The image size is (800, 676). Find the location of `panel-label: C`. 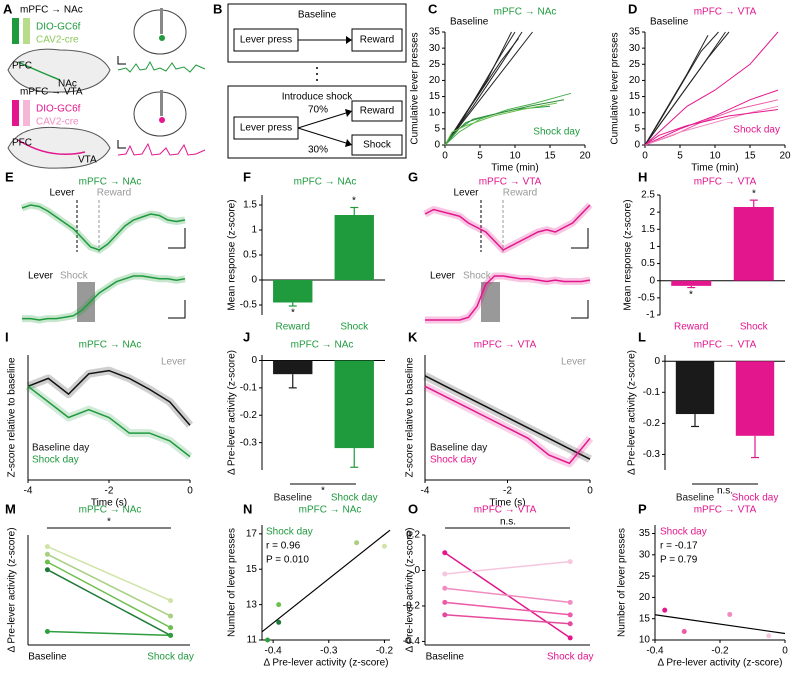

panel-label: C is located at coordinates (433, 8).